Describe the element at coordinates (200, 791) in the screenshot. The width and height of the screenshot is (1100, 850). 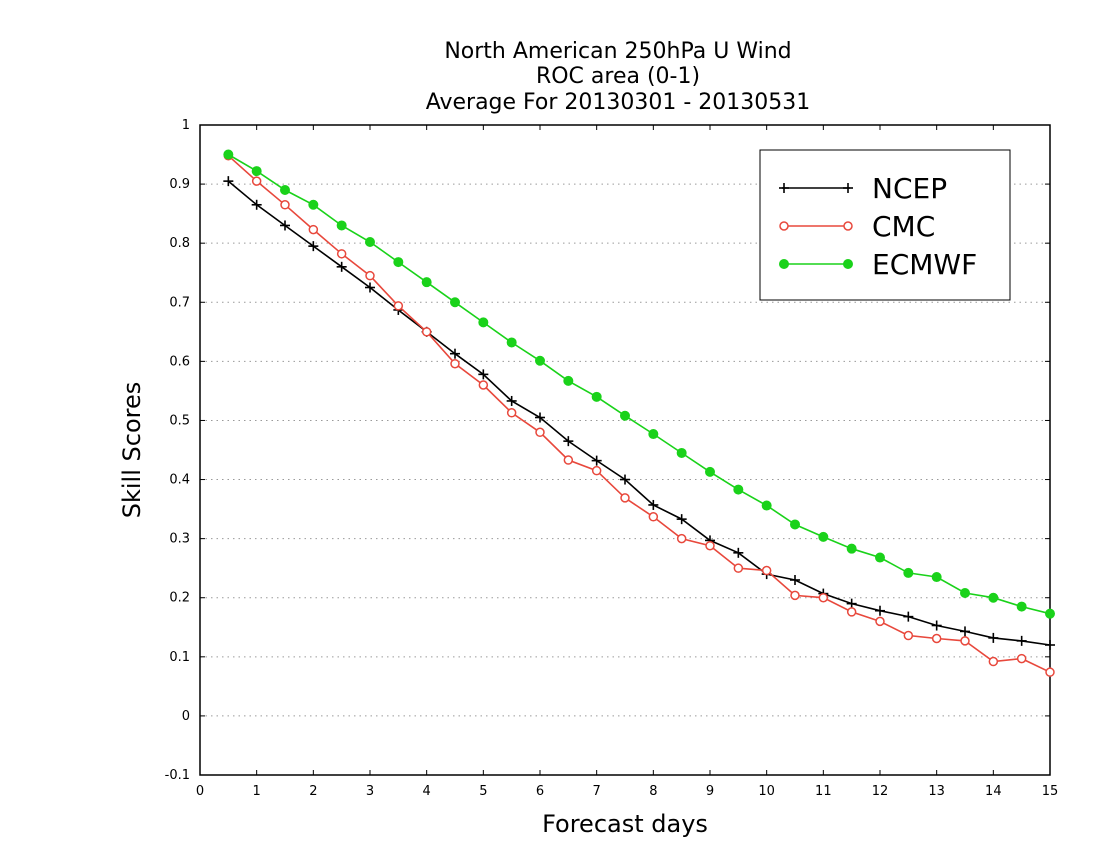
I see `x-tick-label: 0` at that location.